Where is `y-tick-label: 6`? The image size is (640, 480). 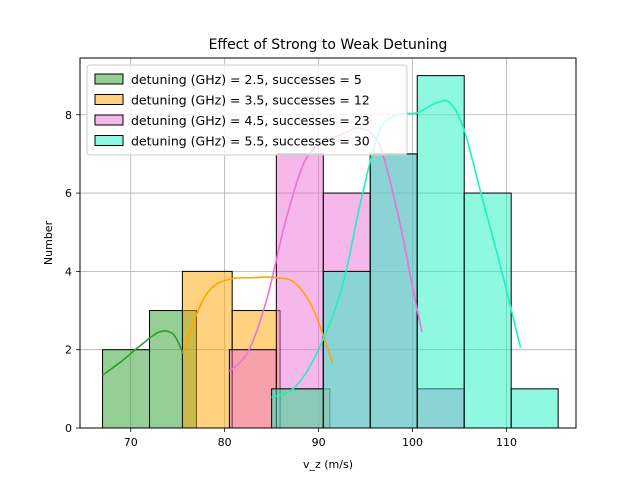
y-tick-label: 6 is located at coordinates (68, 193).